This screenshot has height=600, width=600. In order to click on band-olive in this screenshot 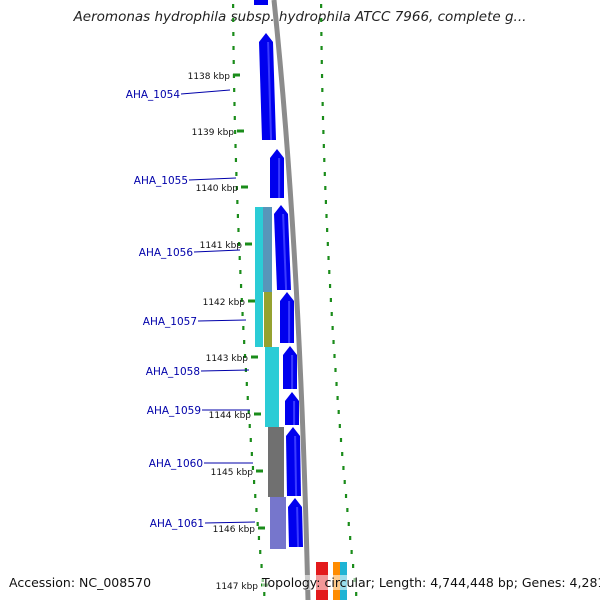, I will do `click(268, 319)`.